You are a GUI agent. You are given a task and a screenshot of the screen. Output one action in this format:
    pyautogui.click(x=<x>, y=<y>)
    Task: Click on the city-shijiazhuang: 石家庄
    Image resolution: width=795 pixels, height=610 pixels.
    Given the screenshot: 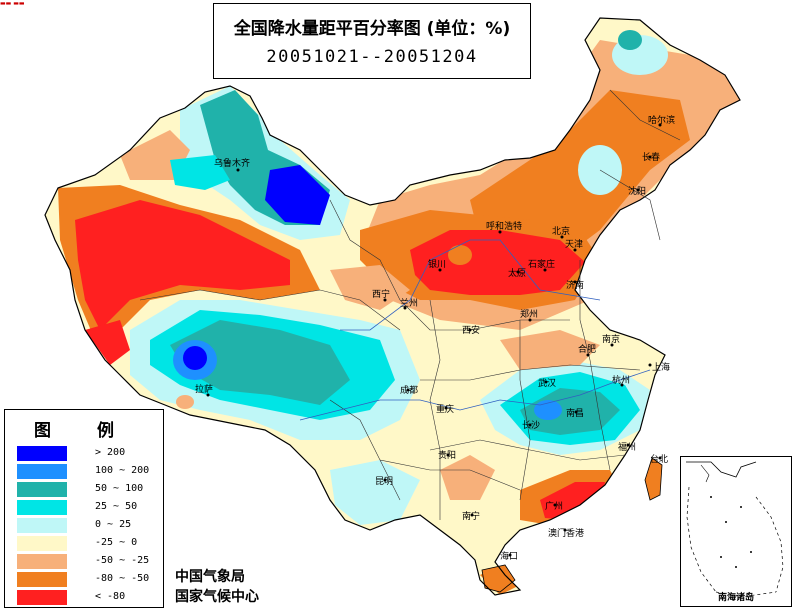 What is the action you would take?
    pyautogui.click(x=541, y=264)
    